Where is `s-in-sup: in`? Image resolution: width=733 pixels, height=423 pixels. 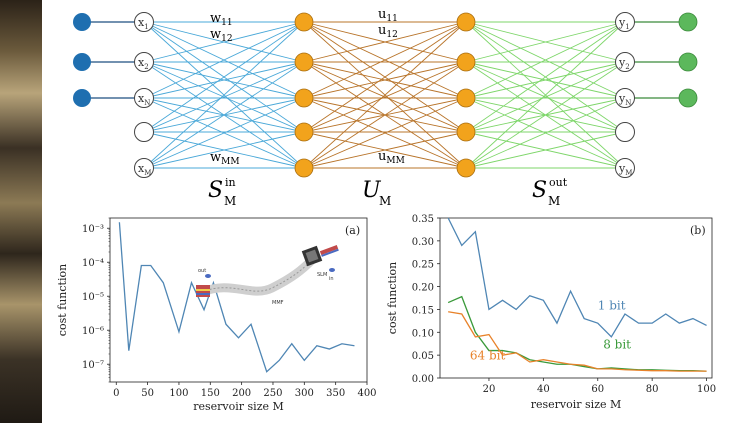
s-in-sup: in is located at coordinates (230, 182).